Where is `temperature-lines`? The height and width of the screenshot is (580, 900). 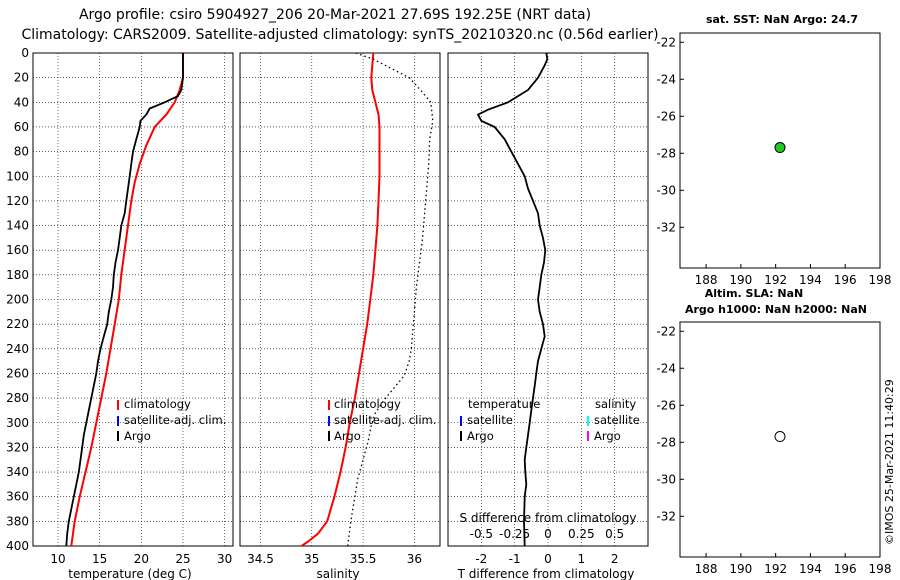
temperature-lines is located at coordinates (124, 300).